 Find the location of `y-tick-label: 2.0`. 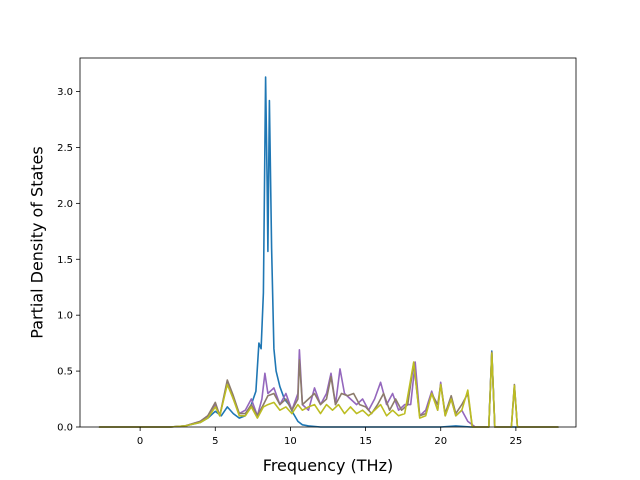

y-tick-label: 2.0 is located at coordinates (65, 204).